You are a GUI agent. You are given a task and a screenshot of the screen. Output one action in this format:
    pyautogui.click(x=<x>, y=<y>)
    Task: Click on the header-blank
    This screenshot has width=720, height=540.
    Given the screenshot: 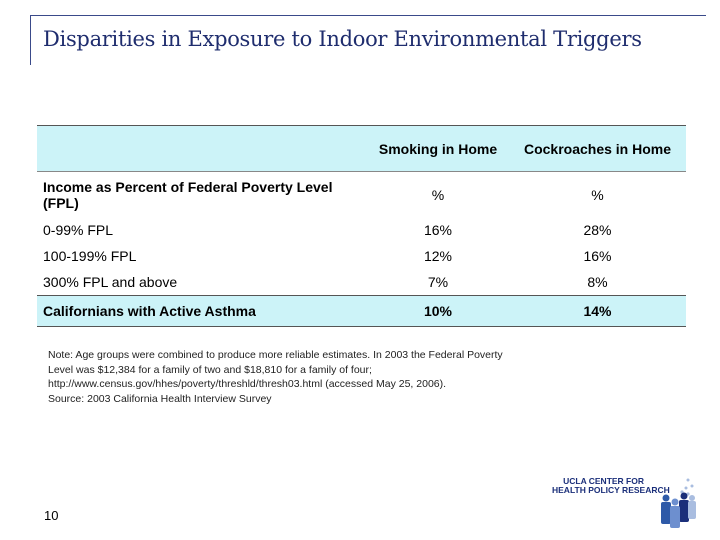 What is the action you would take?
    pyautogui.click(x=202, y=148)
    